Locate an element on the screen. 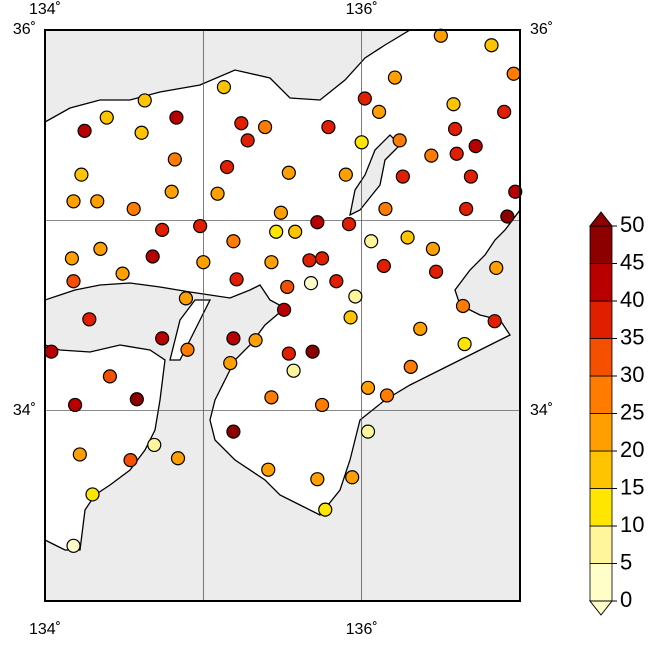 The height and width of the screenshot is (656, 667). colorbar-over is located at coordinates (601, 219).